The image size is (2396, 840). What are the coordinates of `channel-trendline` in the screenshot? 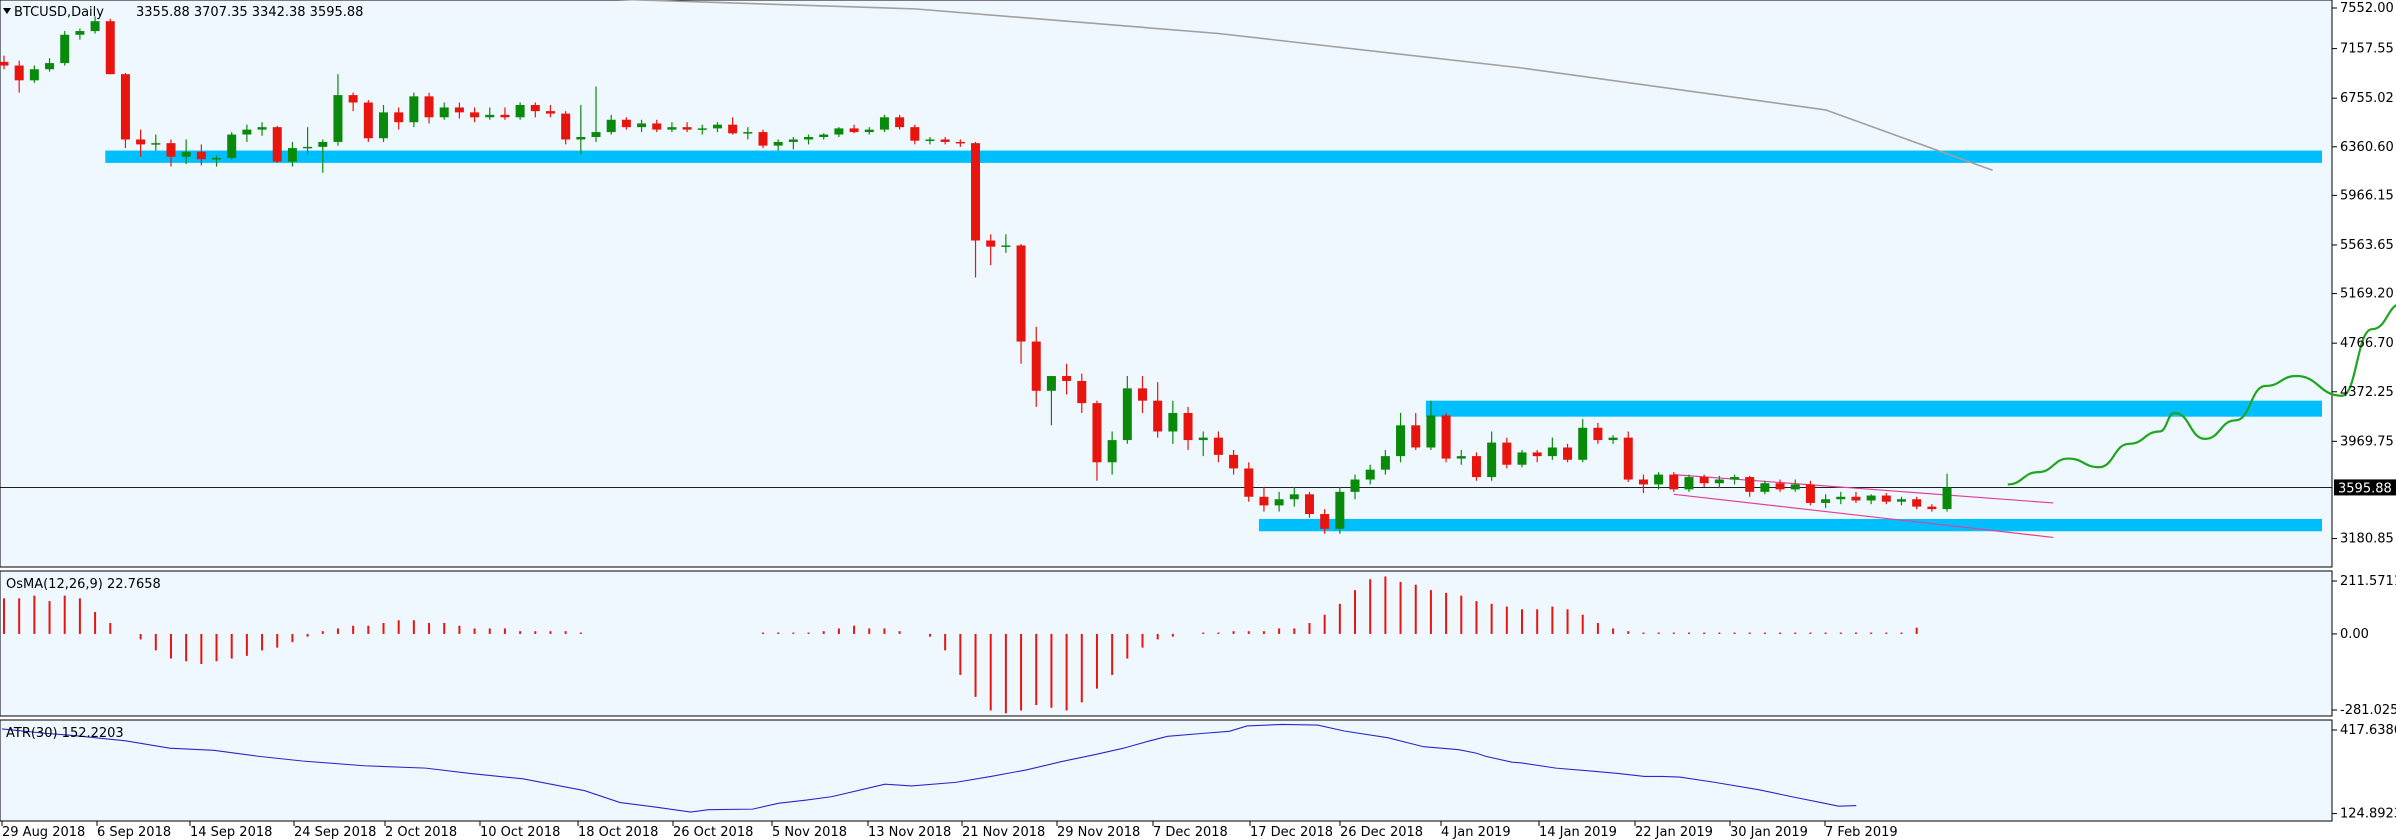 It's located at (1863, 516).